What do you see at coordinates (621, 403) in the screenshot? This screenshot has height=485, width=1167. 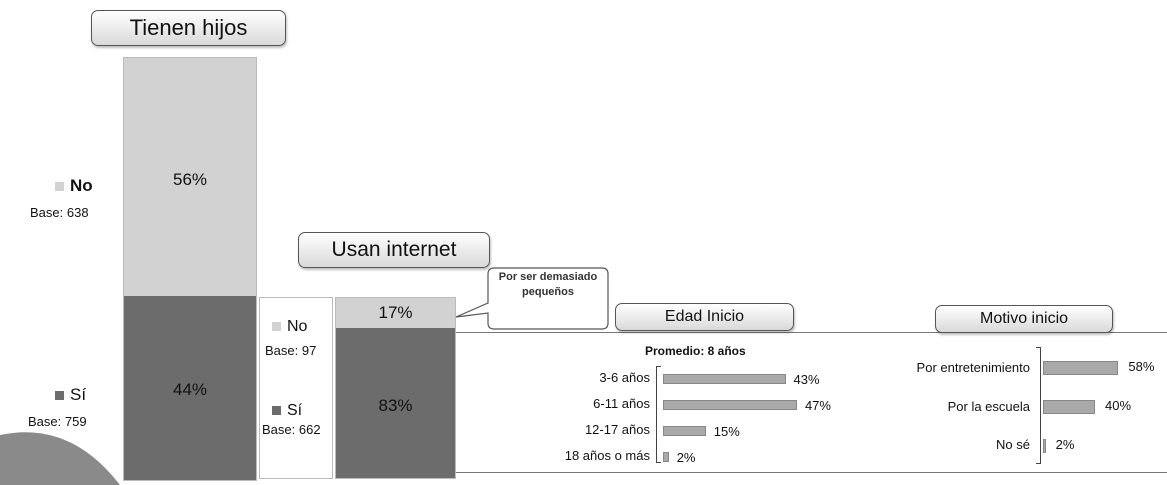 I see `edad-cat-1: 6-11 años` at bounding box center [621, 403].